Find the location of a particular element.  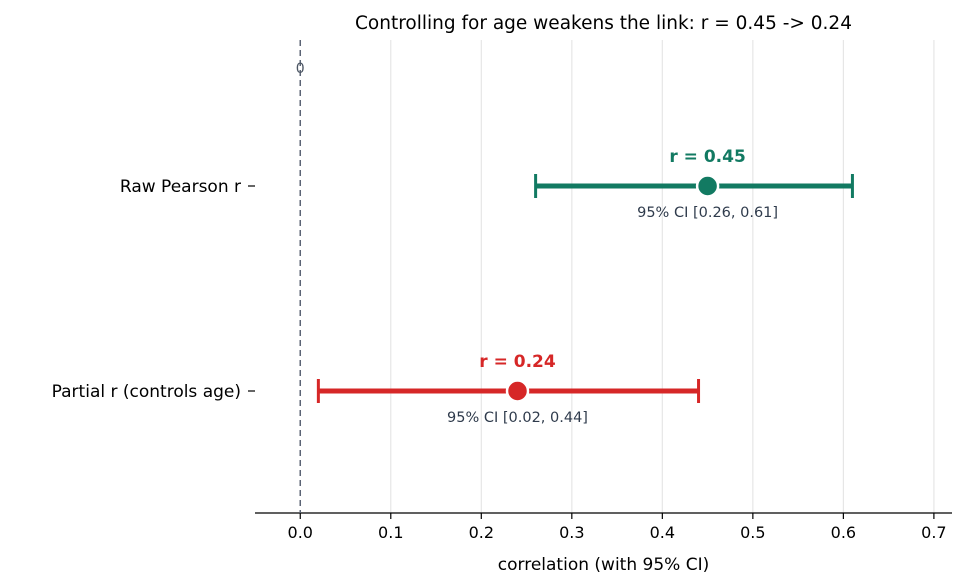

estimate-row: Raw Pearson r r = 0.45 95% CI [0.26, 0.61] is located at coordinates (487, 184).